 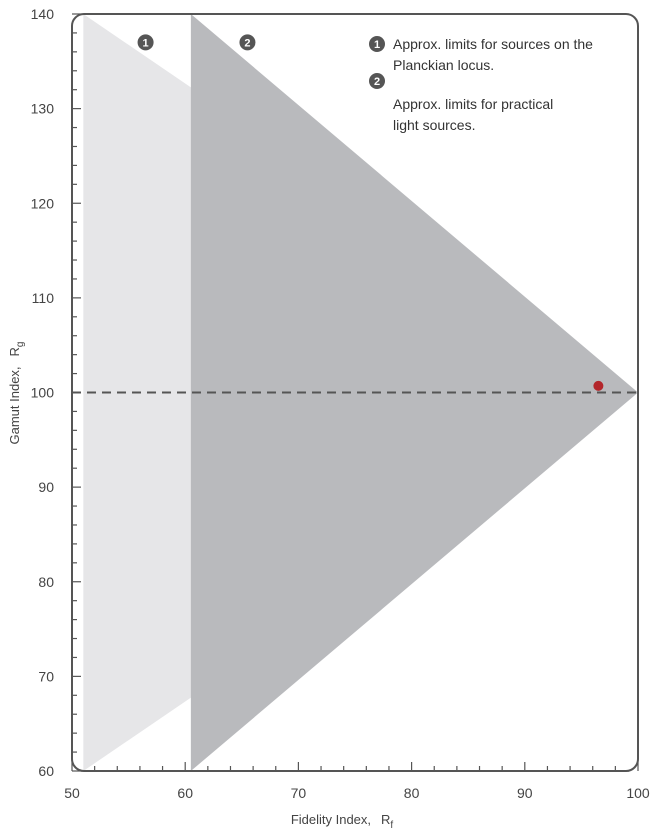 What do you see at coordinates (46, 771) in the screenshot?
I see `y-tick-label: 60` at bounding box center [46, 771].